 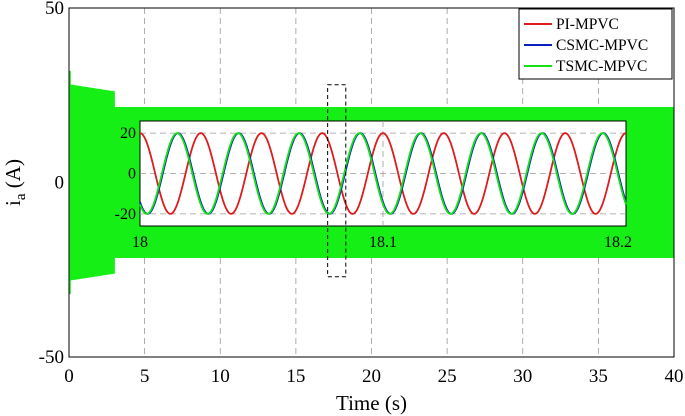 What do you see at coordinates (383, 242) in the screenshot?
I see `inset-x-tick-label: 18.1` at bounding box center [383, 242].